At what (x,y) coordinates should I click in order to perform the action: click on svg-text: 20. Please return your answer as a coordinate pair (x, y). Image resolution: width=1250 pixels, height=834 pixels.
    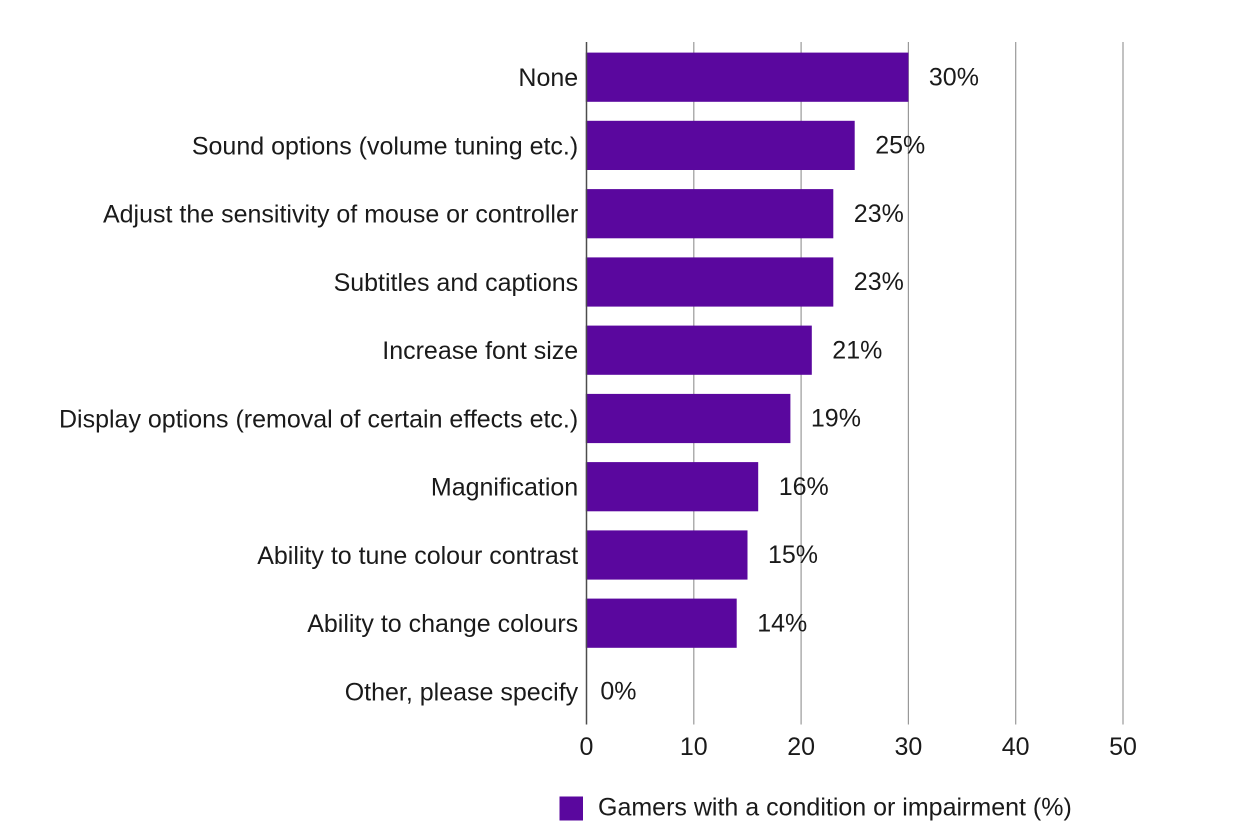
    Looking at the image, I should click on (801, 747).